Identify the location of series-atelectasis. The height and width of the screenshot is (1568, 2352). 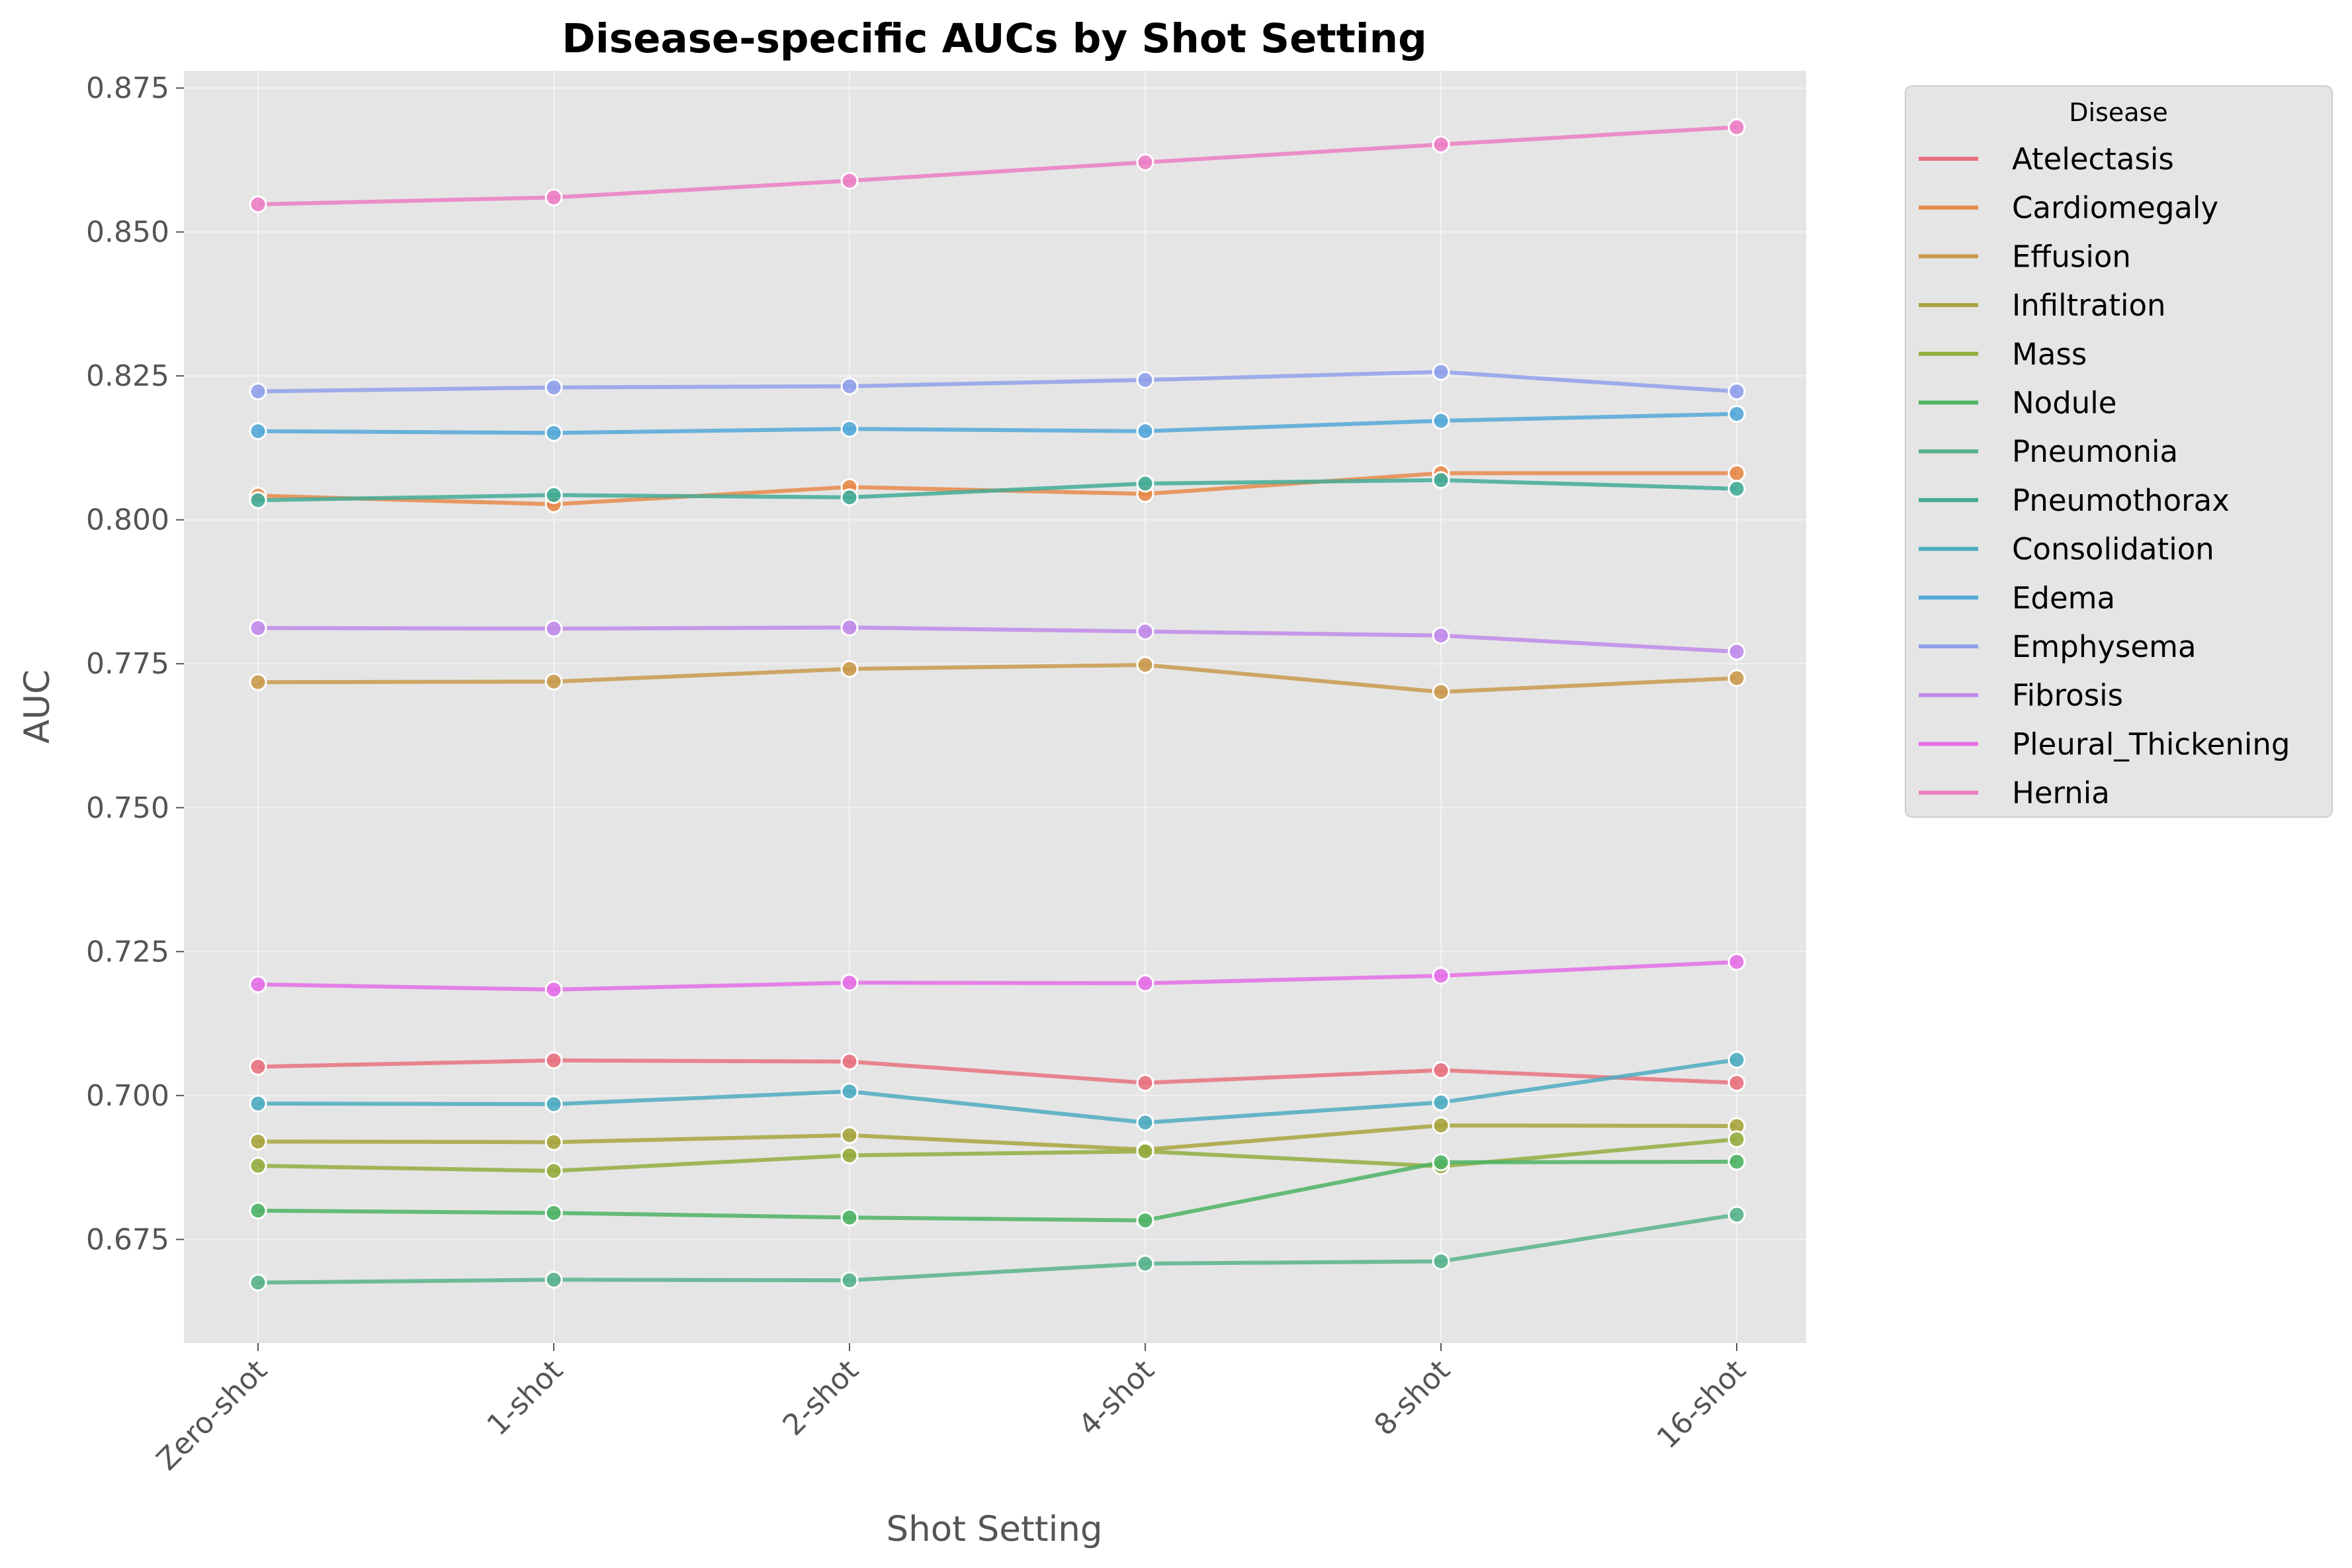
(998, 1071).